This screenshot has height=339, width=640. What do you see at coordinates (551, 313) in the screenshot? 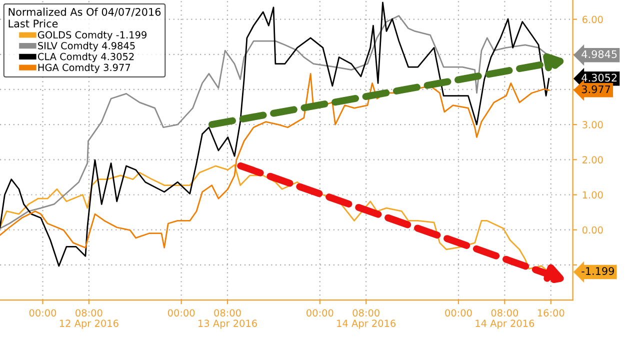
I see `x-tick-label: 16:00` at bounding box center [551, 313].